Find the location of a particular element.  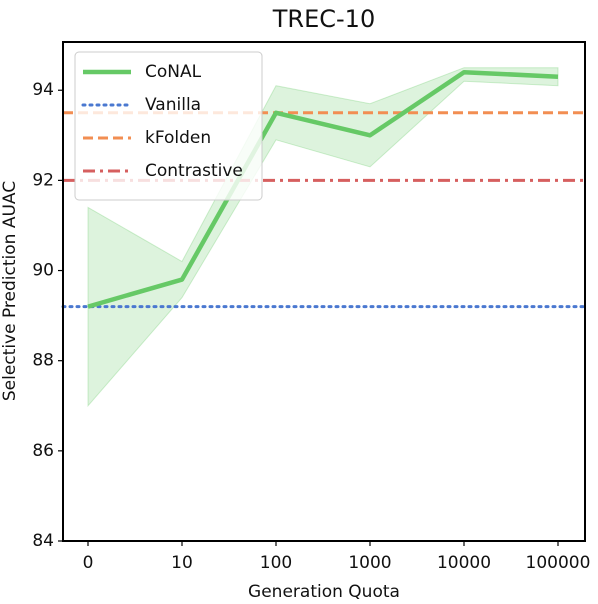

x-tick-label: 100000 is located at coordinates (558, 563).